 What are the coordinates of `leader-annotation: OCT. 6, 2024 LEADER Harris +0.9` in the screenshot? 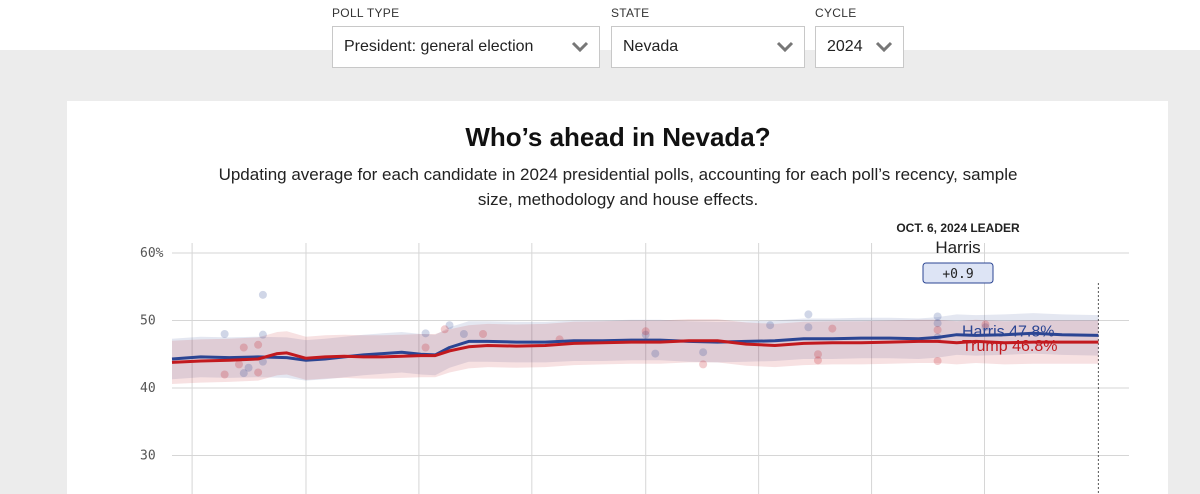 It's located at (958, 252).